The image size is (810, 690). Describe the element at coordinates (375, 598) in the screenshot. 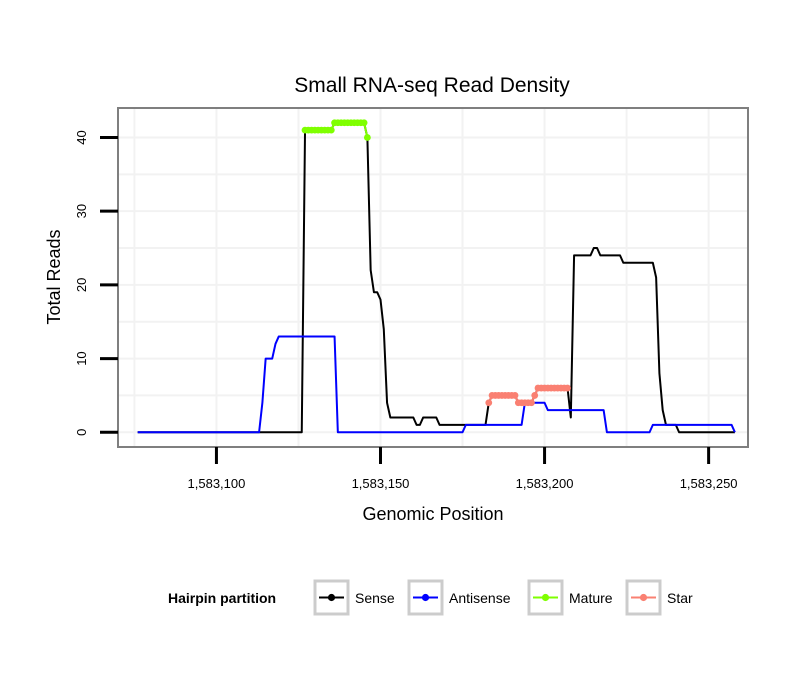

I see `legend-label: Sense` at that location.